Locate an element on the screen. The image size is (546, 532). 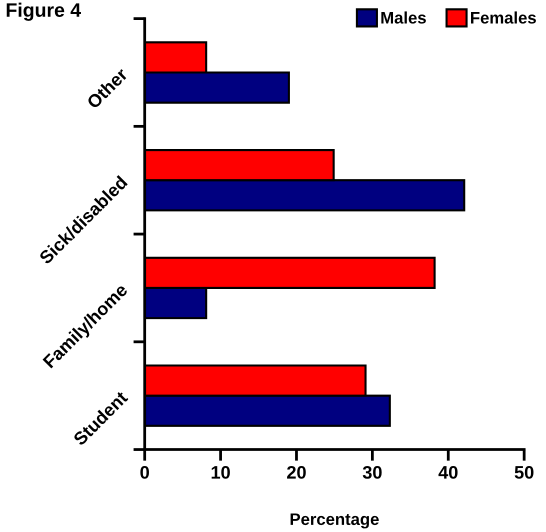
legend-label: Females is located at coordinates (503, 17).